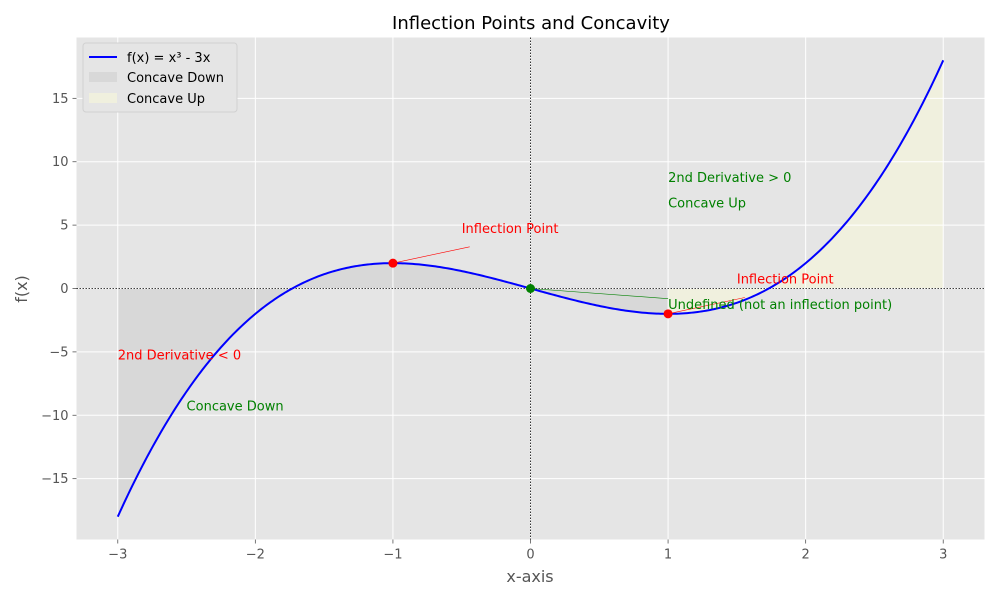  Describe the element at coordinates (255, 555) in the screenshot. I see `x-tick-label: −2` at that location.